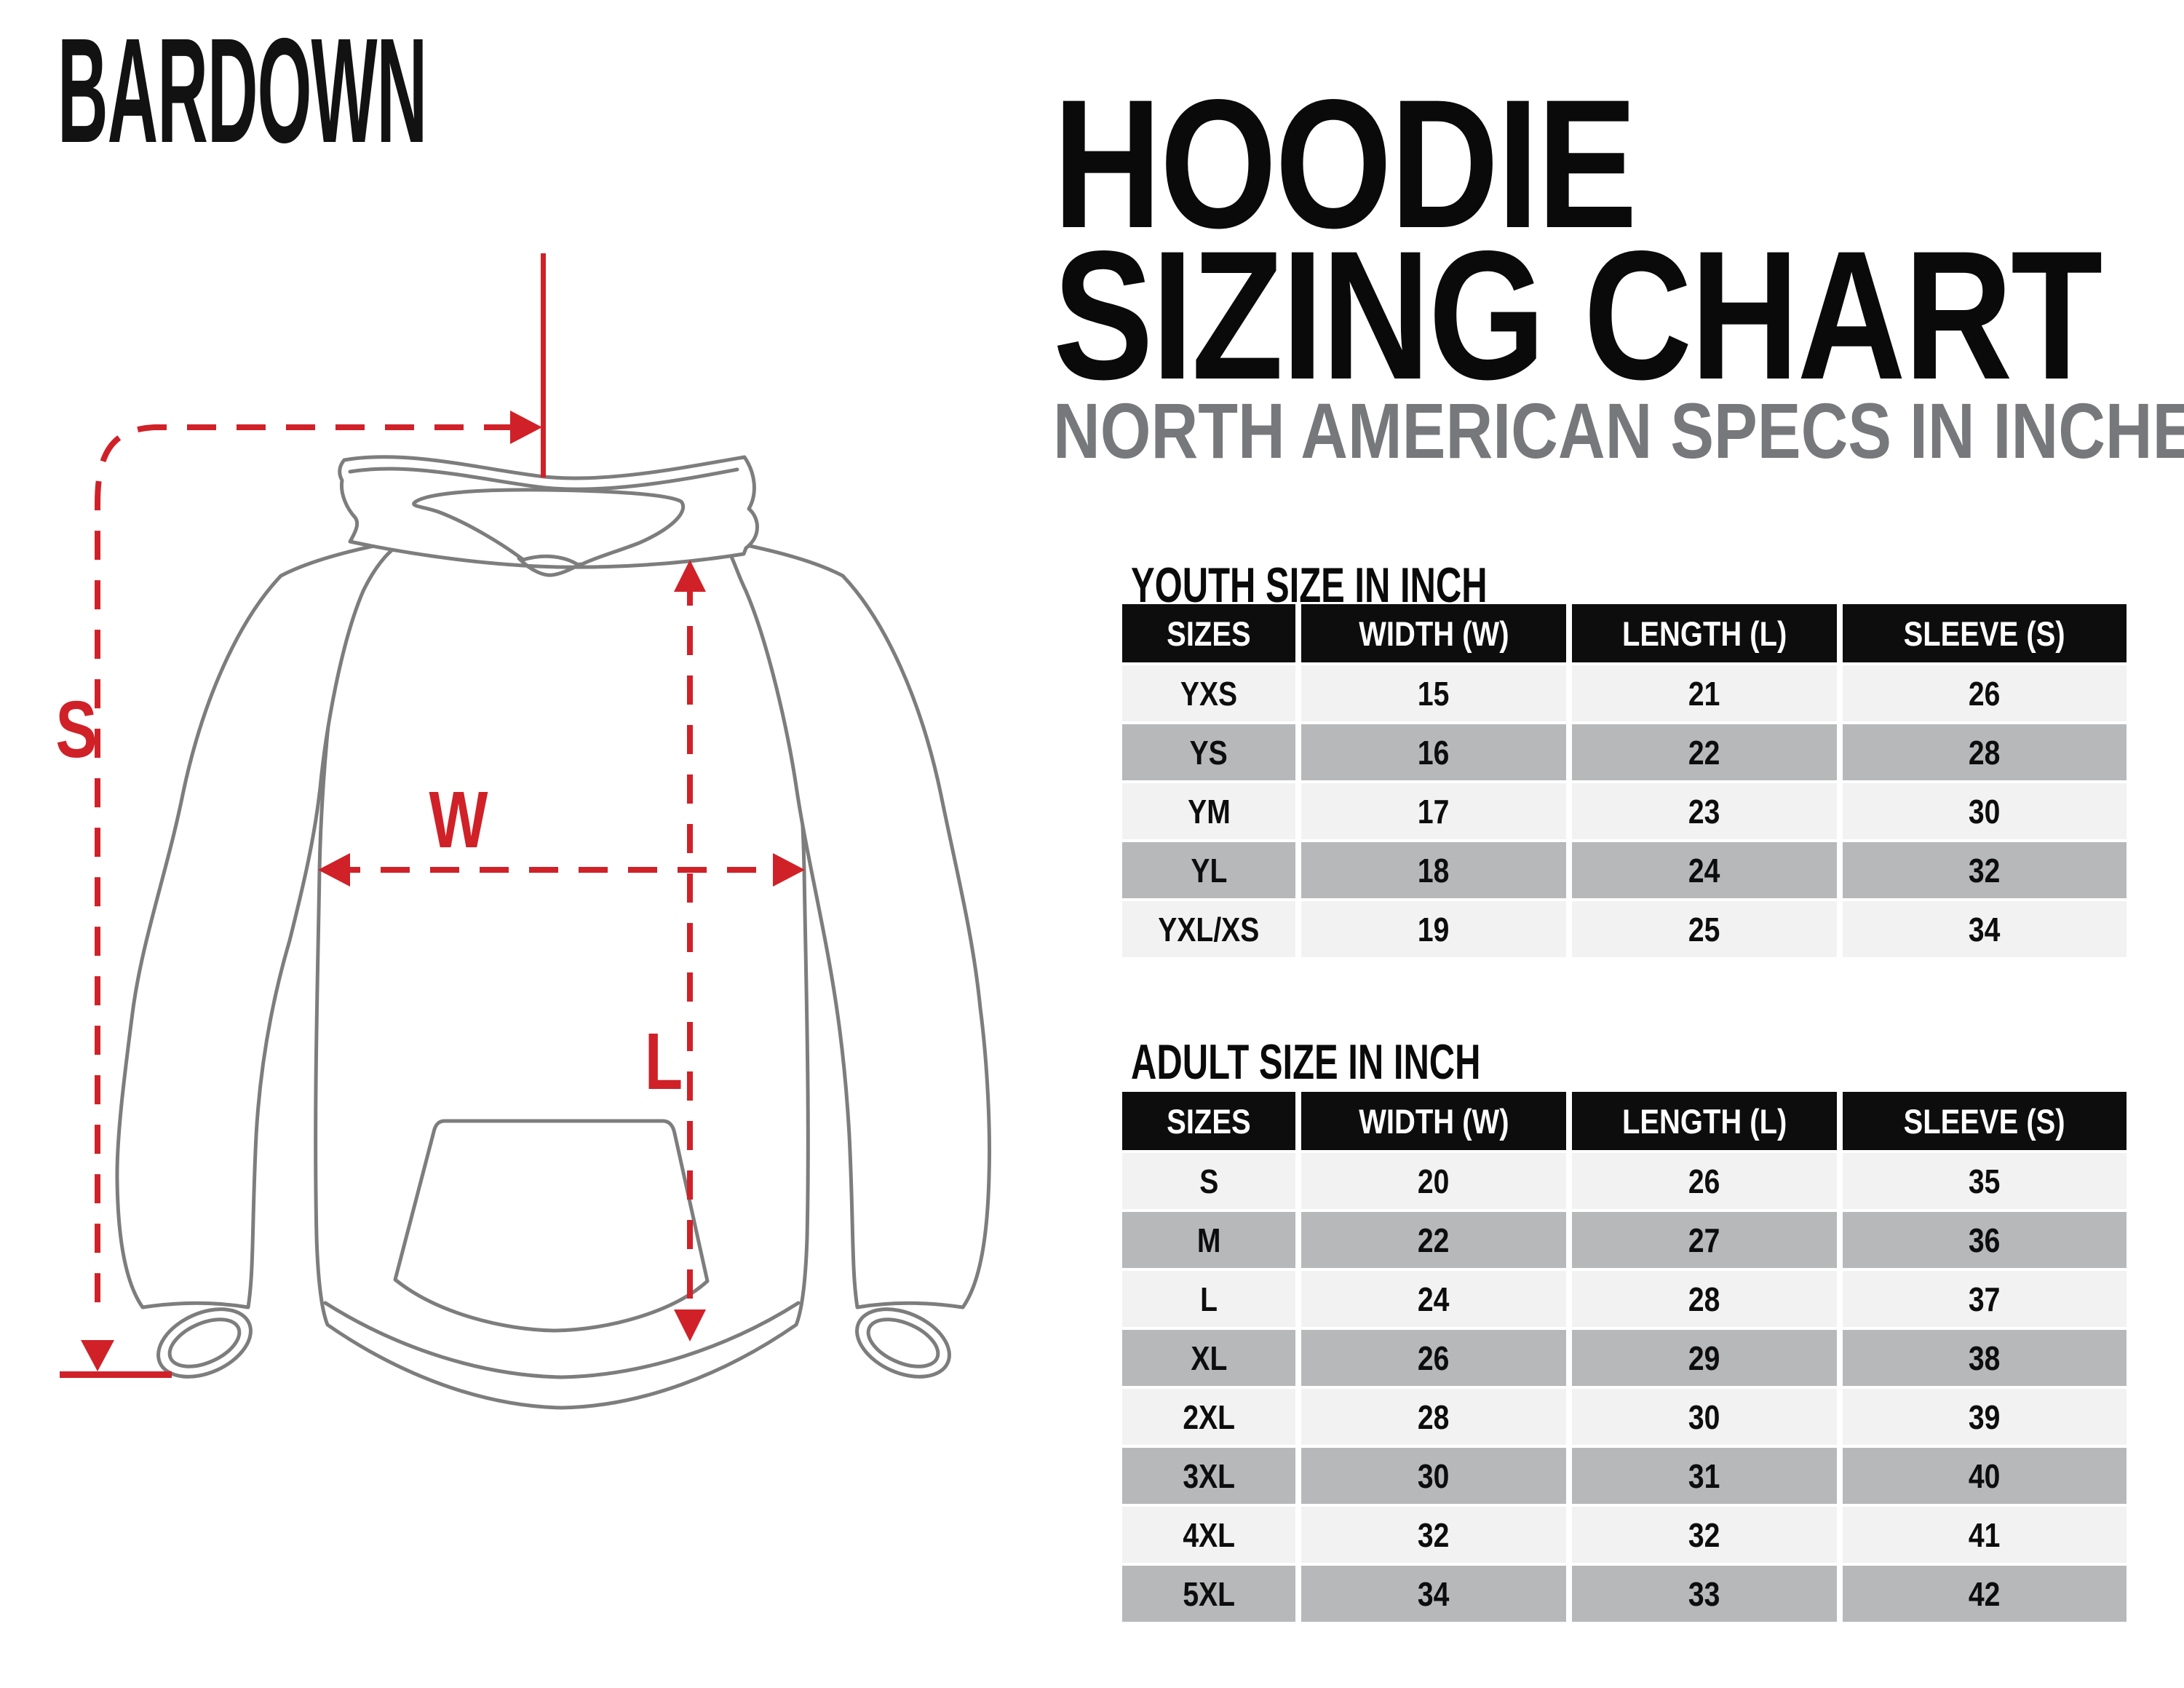 This screenshot has height=1688, width=2184. Describe the element at coordinates (1208, 1181) in the screenshot. I see `size-cell: S` at that location.